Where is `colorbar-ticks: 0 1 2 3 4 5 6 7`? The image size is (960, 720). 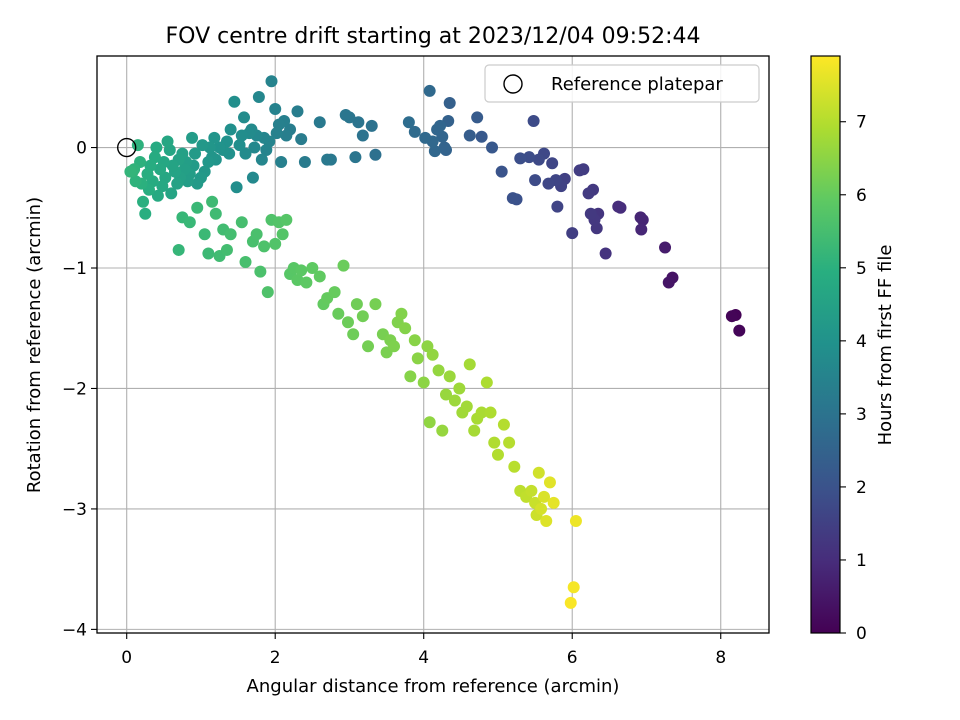
colorbar-ticks: 0 1 2 3 4 5 6 7 is located at coordinates (853, 378).